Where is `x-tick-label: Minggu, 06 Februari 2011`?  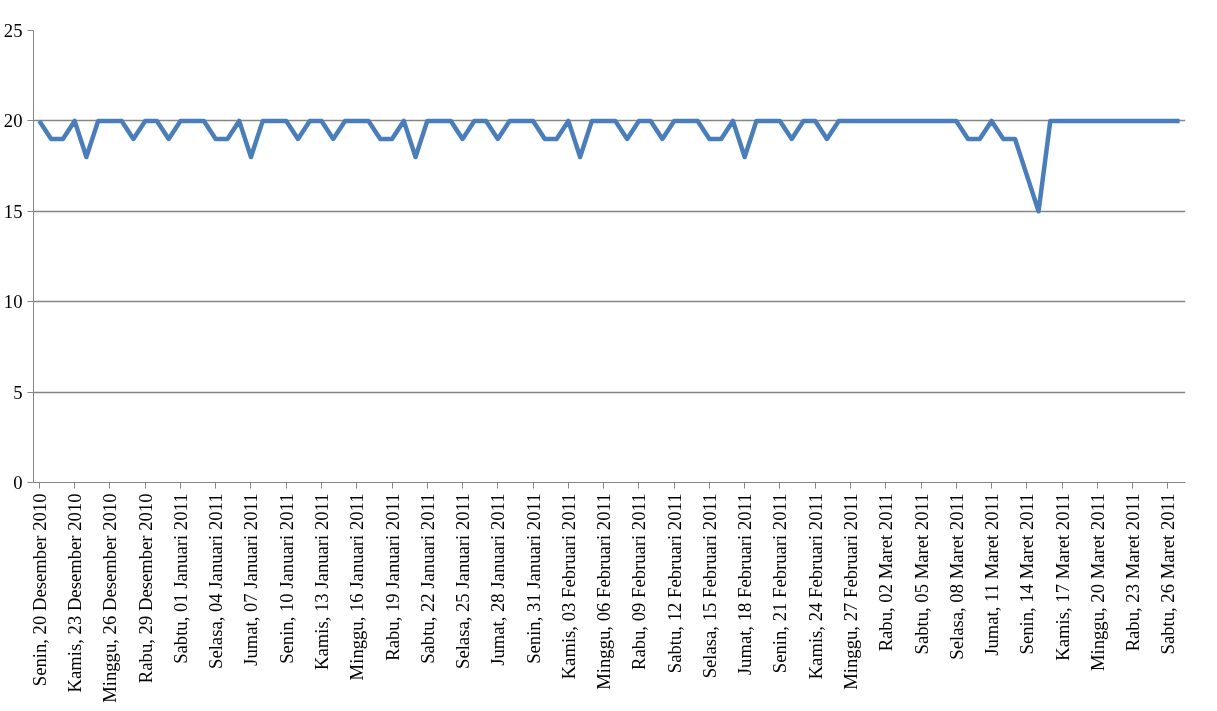
x-tick-label: Minggu, 06 Februari 2011 is located at coordinates (604, 591).